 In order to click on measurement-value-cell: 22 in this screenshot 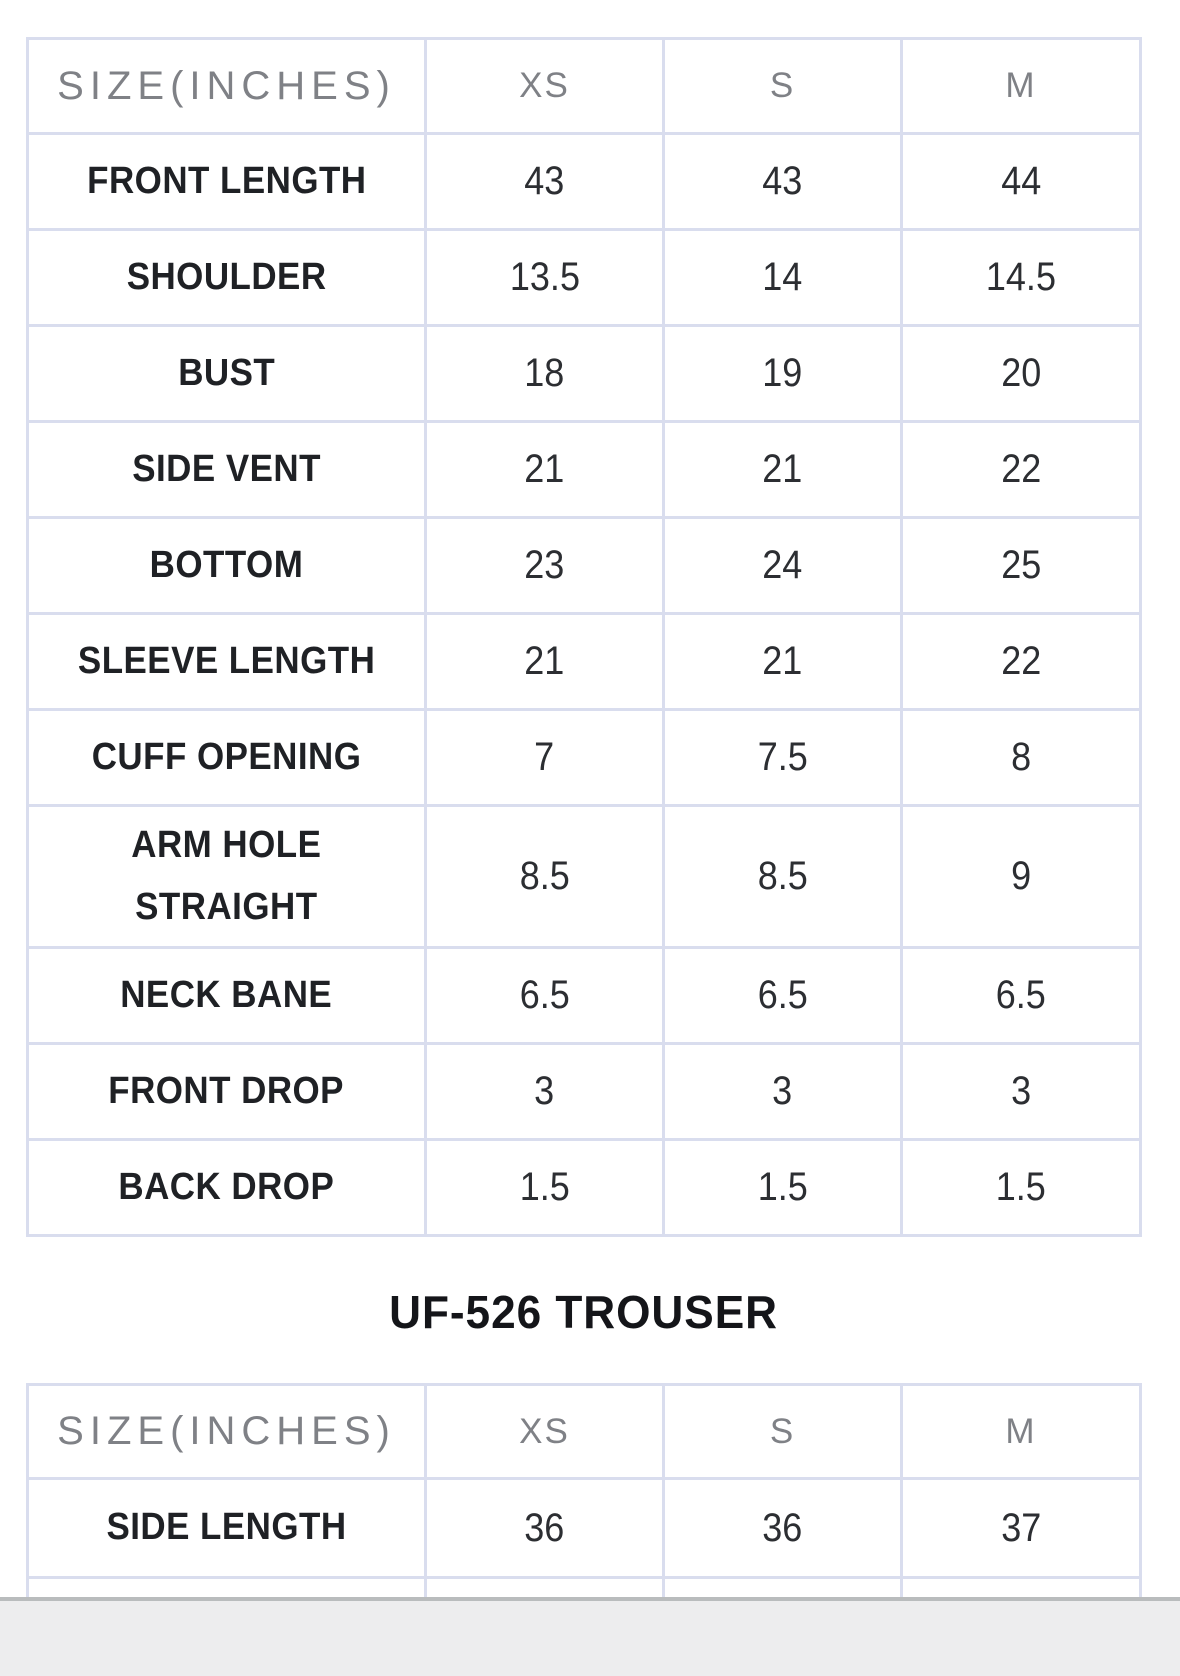, I will do `click(1021, 469)`.